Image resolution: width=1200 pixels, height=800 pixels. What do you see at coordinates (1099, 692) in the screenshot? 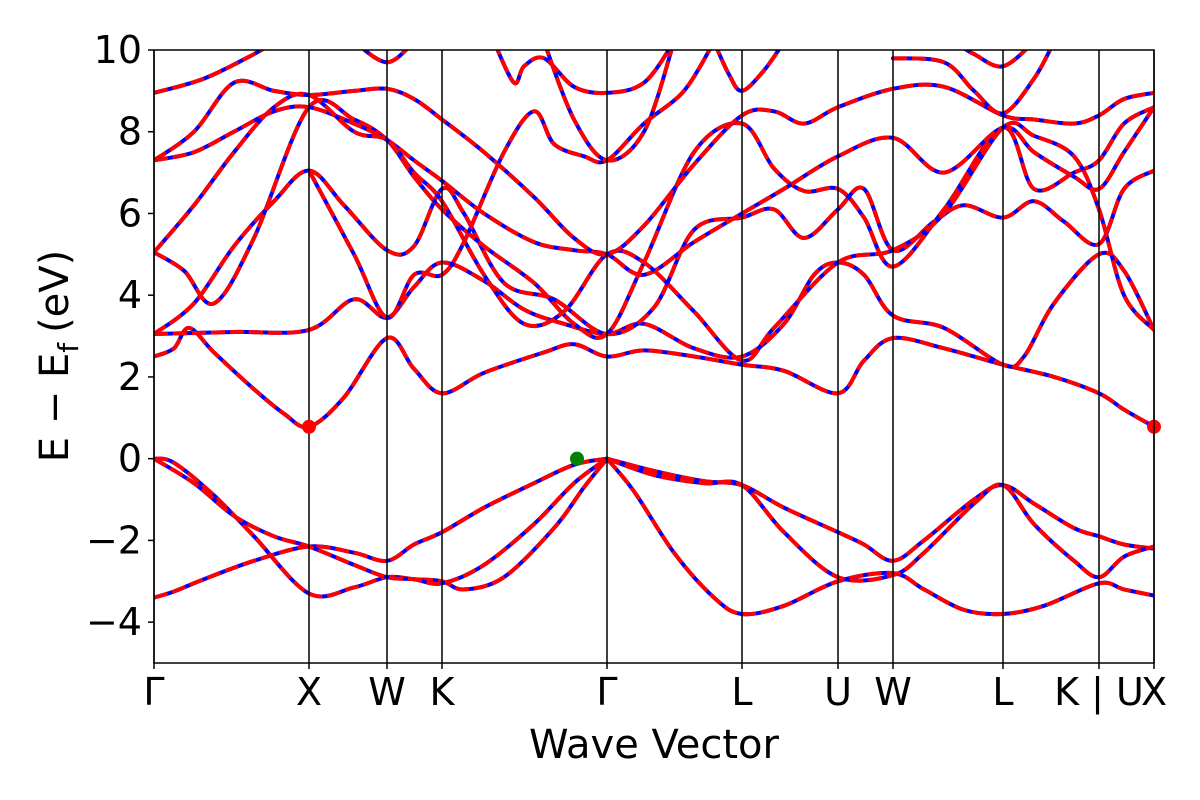
I see `x-tick-label-10: K | U` at bounding box center [1099, 692].